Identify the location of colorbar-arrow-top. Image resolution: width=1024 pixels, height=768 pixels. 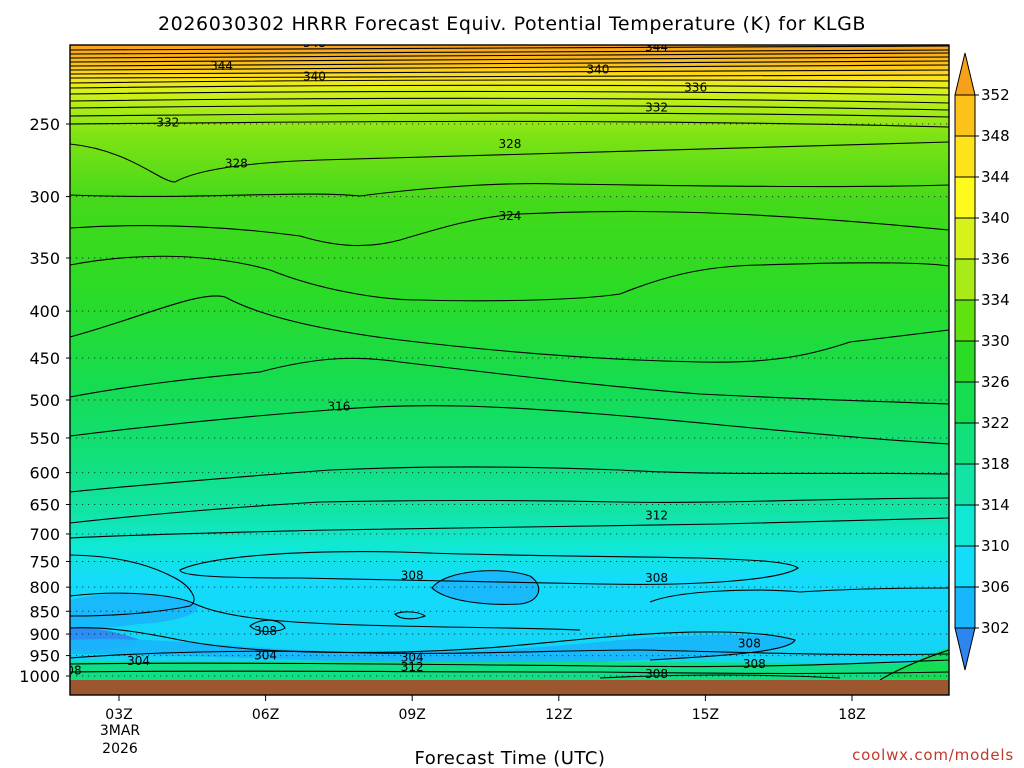
(965, 74).